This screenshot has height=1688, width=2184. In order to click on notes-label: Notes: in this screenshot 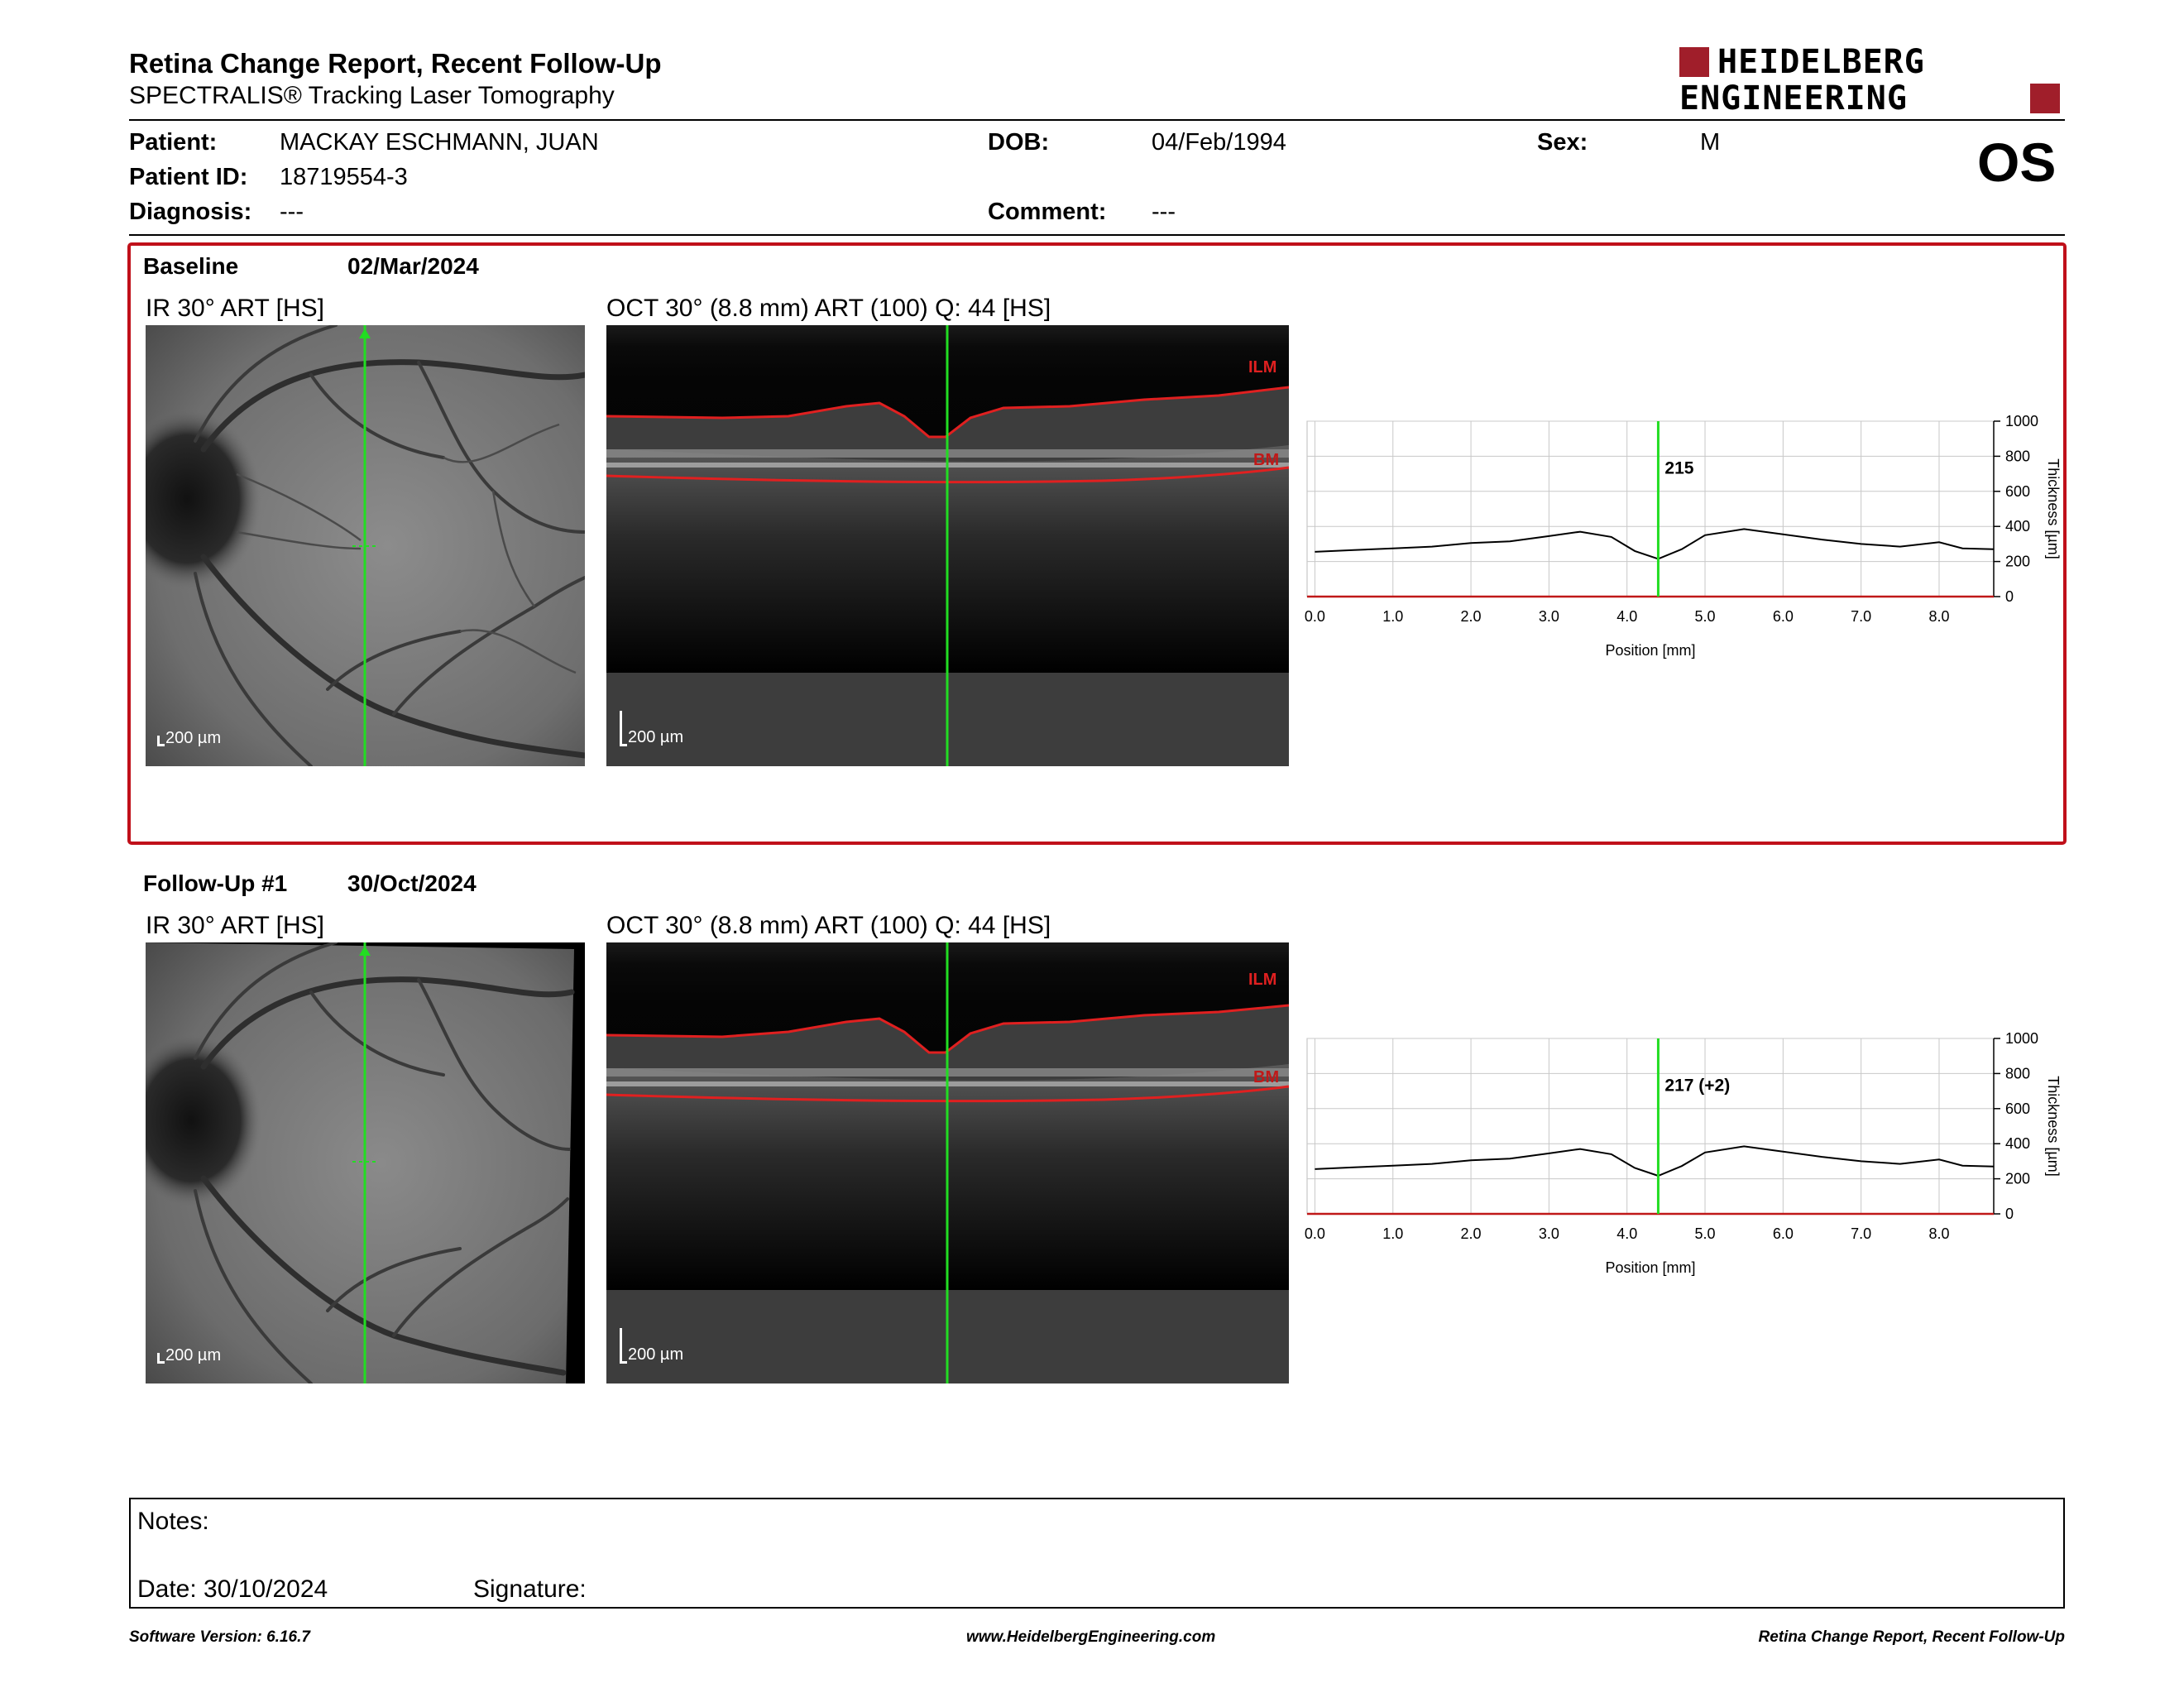, I will do `click(173, 1521)`.